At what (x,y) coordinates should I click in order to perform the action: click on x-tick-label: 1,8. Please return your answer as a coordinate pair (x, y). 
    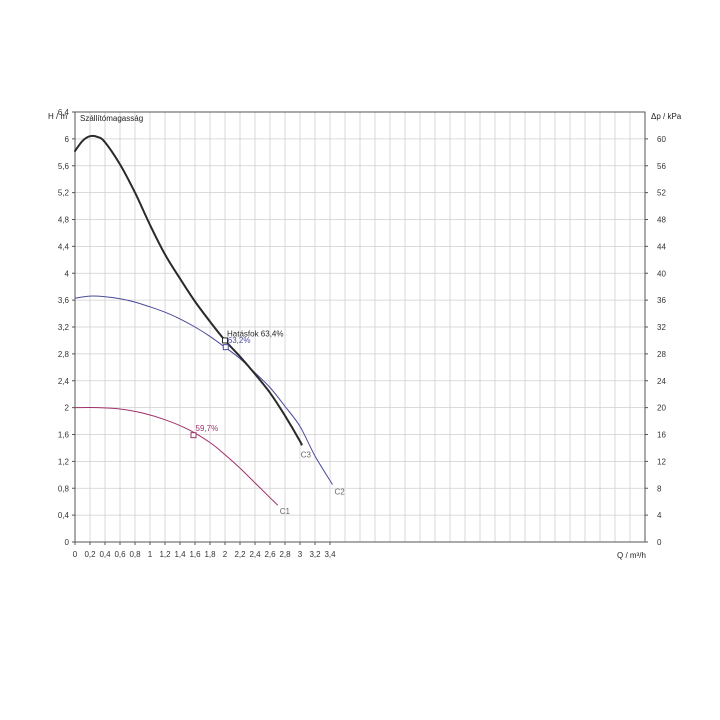
    Looking at the image, I should click on (210, 554).